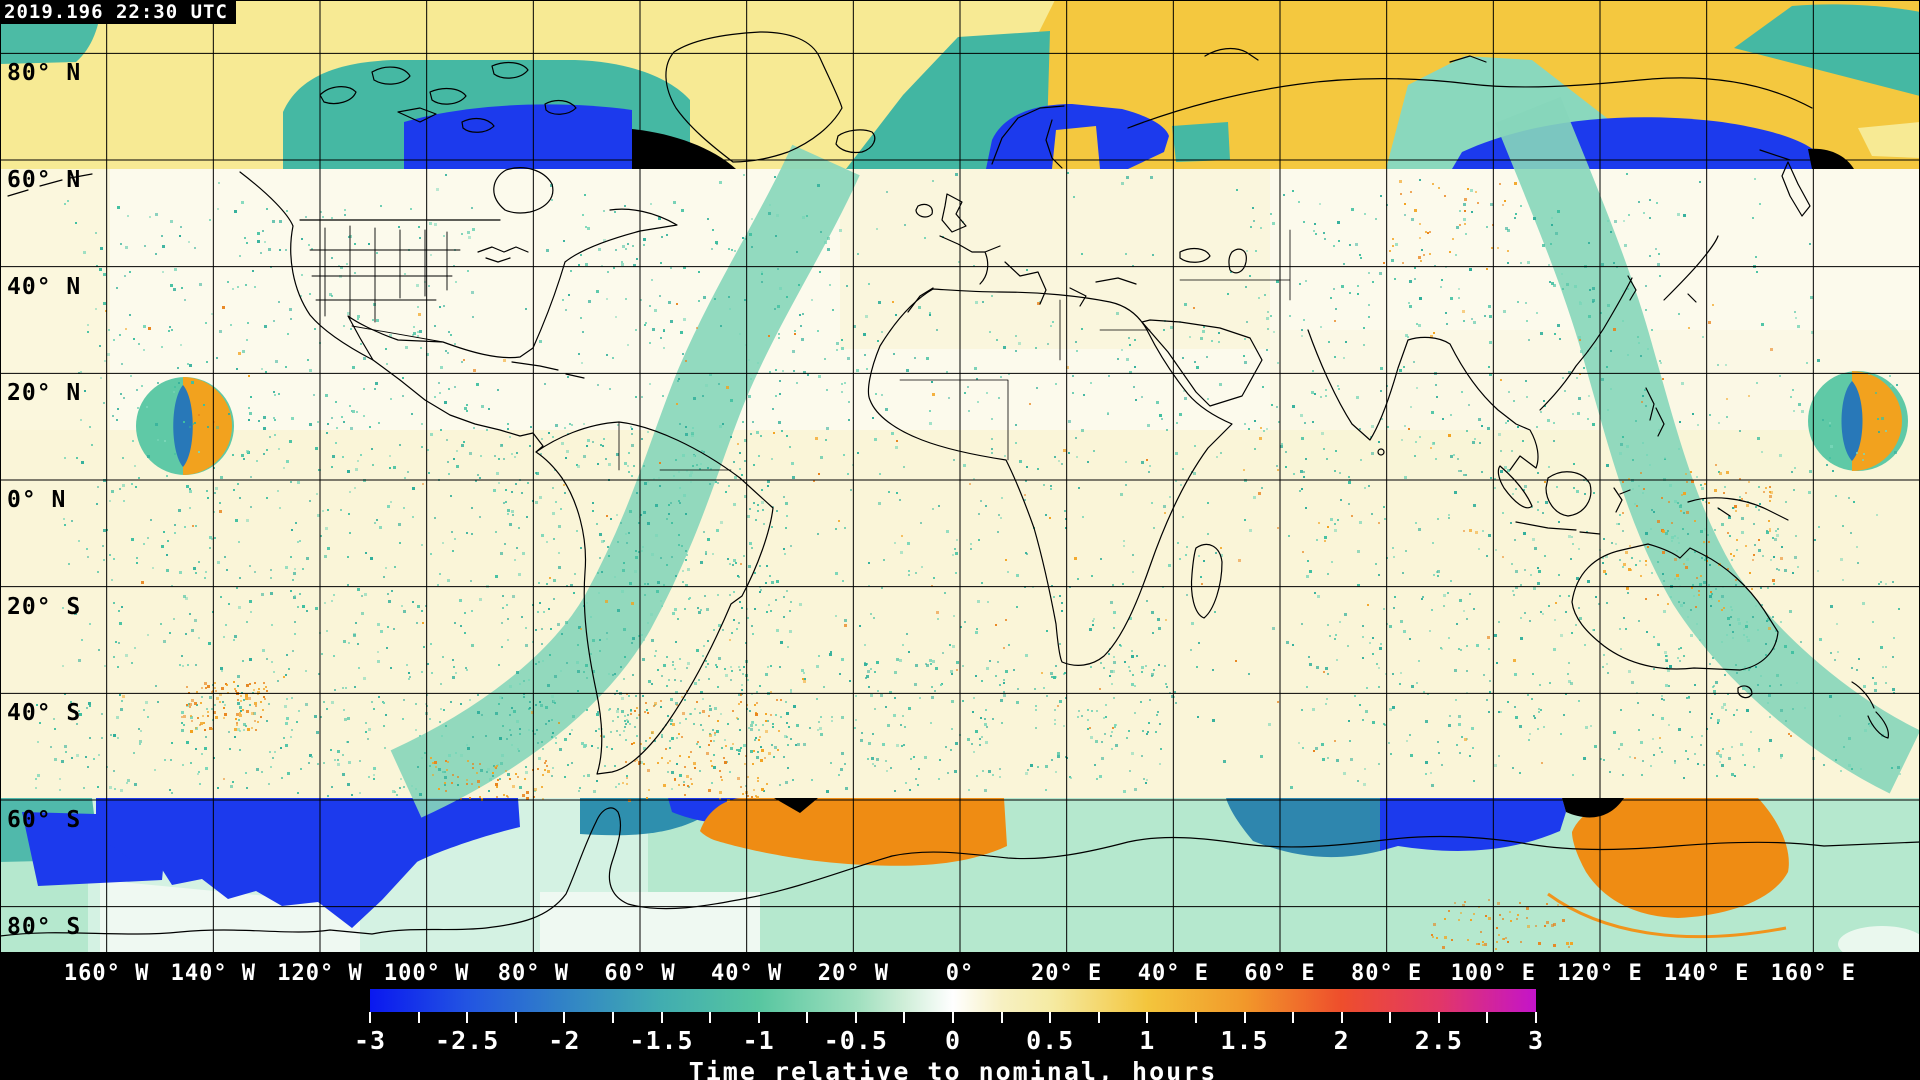 The height and width of the screenshot is (1080, 1920). Describe the element at coordinates (1381, 452) in the screenshot. I see `sri-lanka` at that location.